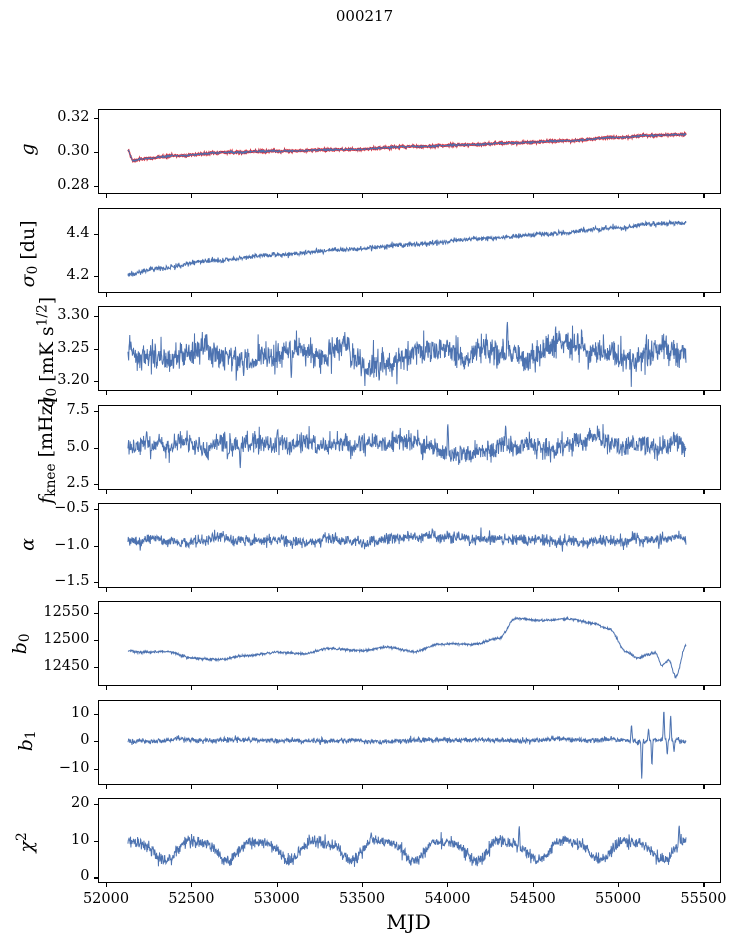  I want to click on xaxis-label: MJD, so click(408, 922).